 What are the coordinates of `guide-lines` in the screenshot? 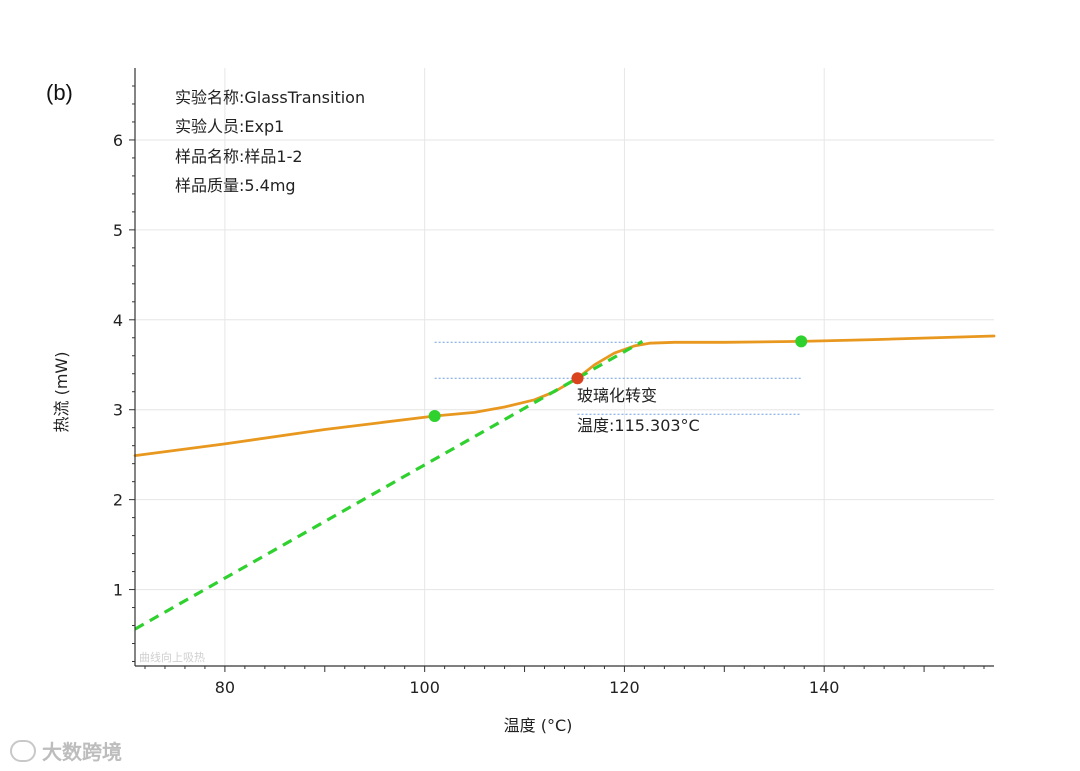 It's located at (618, 378).